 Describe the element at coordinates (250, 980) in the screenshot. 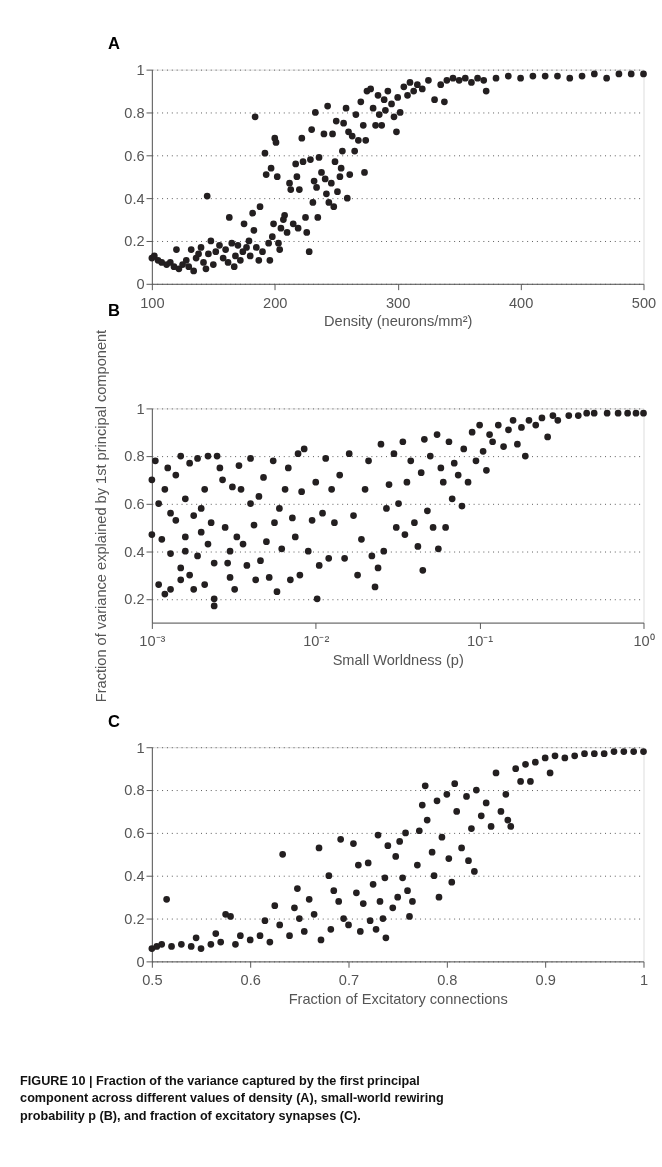

I see `x-tick-label: 0.6` at that location.